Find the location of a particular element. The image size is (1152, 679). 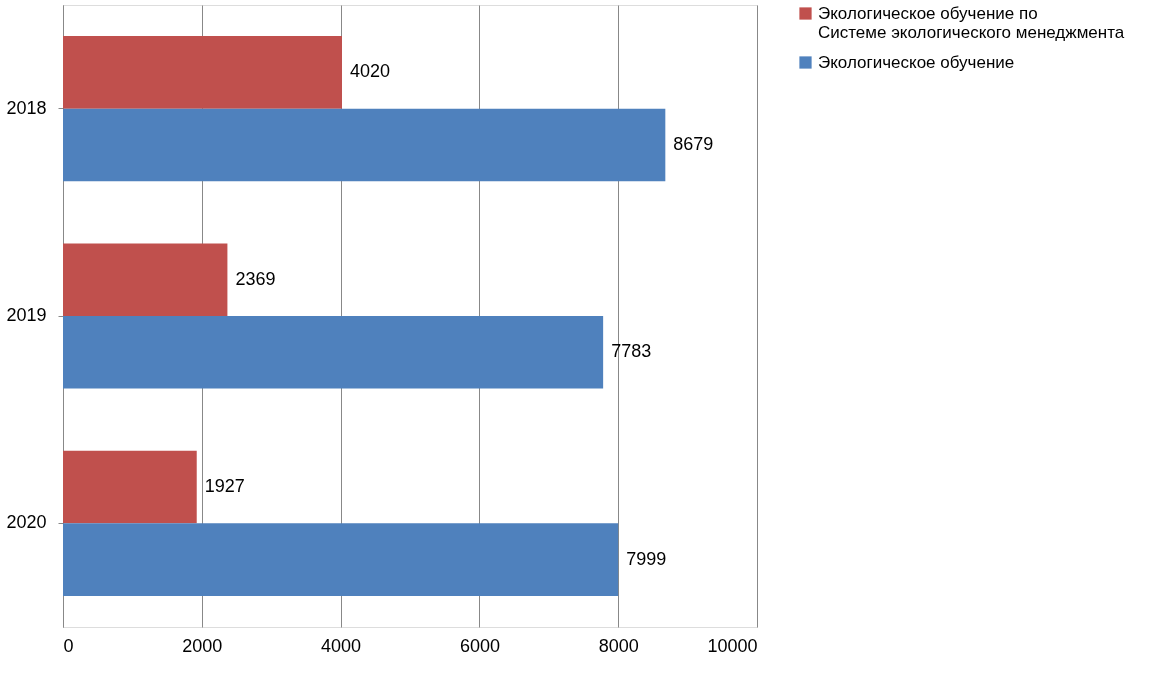

data-label: 4020 is located at coordinates (370, 71).